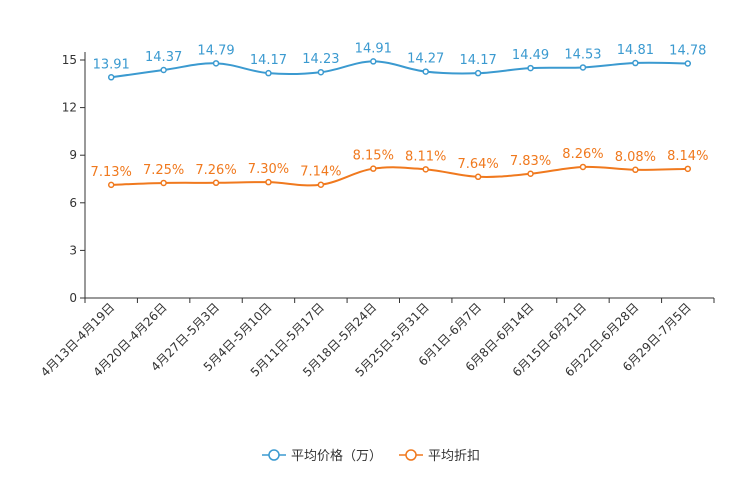  I want to click on data-label: 14.79, so click(215, 50).